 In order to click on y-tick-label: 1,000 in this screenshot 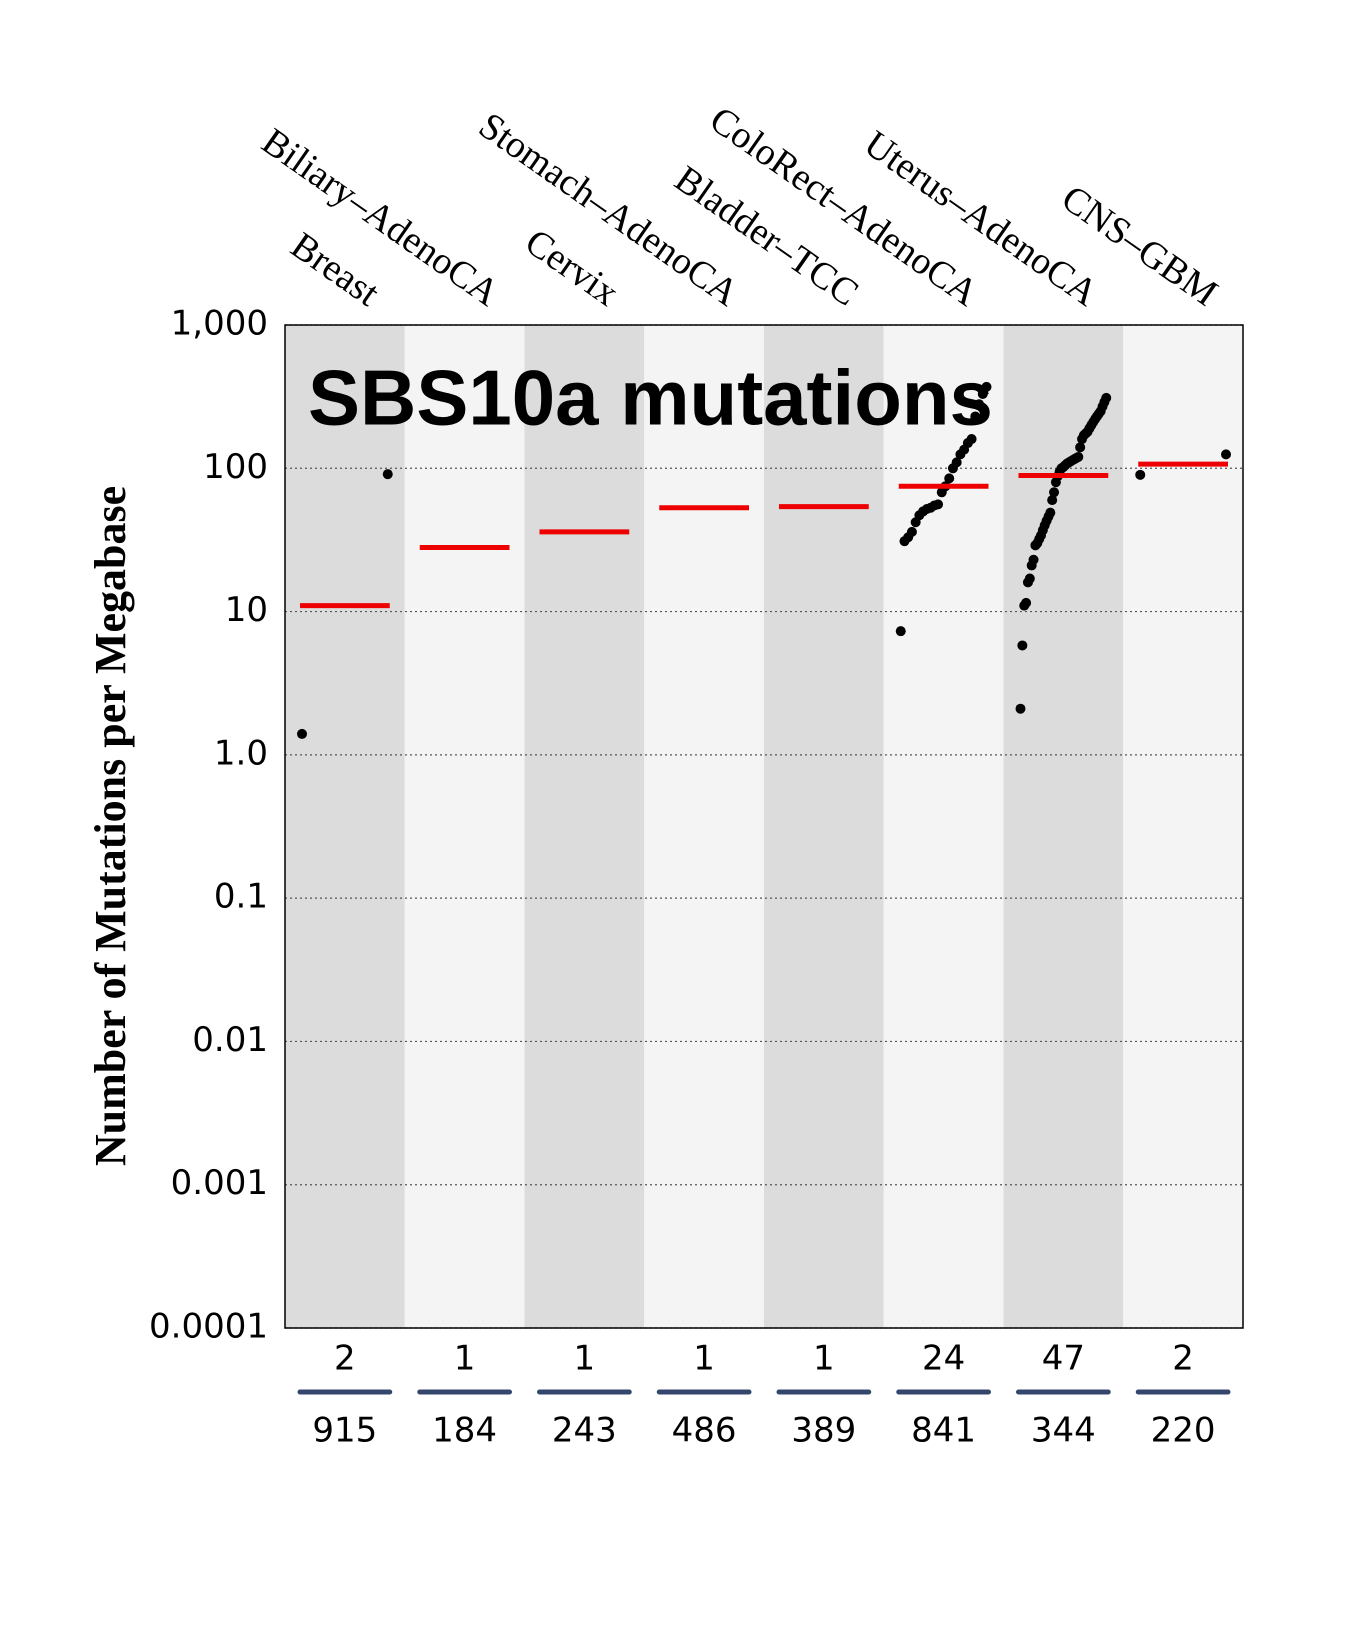, I will do `click(219, 324)`.